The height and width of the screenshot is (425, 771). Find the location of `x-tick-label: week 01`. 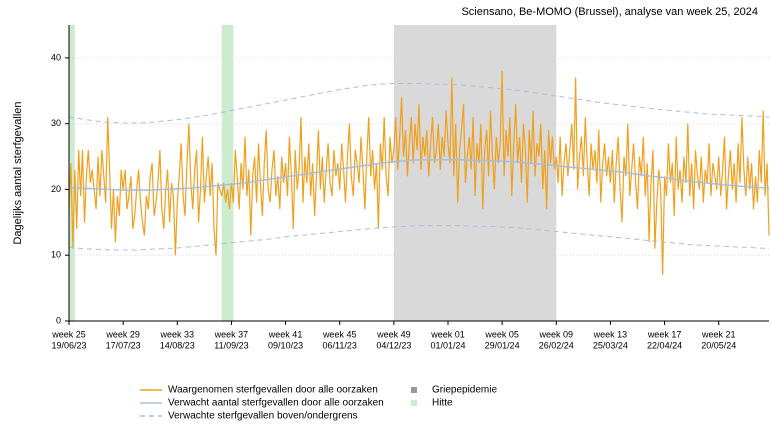

x-tick-label: week 01 is located at coordinates (447, 334).